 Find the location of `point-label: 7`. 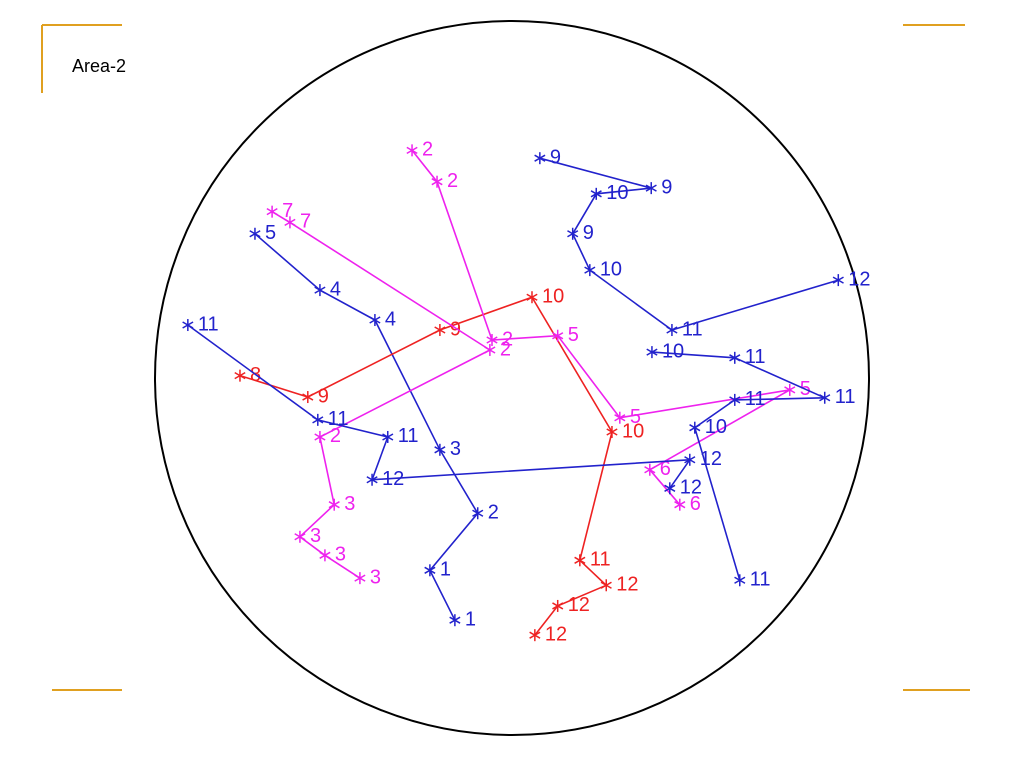

point-label: 7 is located at coordinates (287, 211).